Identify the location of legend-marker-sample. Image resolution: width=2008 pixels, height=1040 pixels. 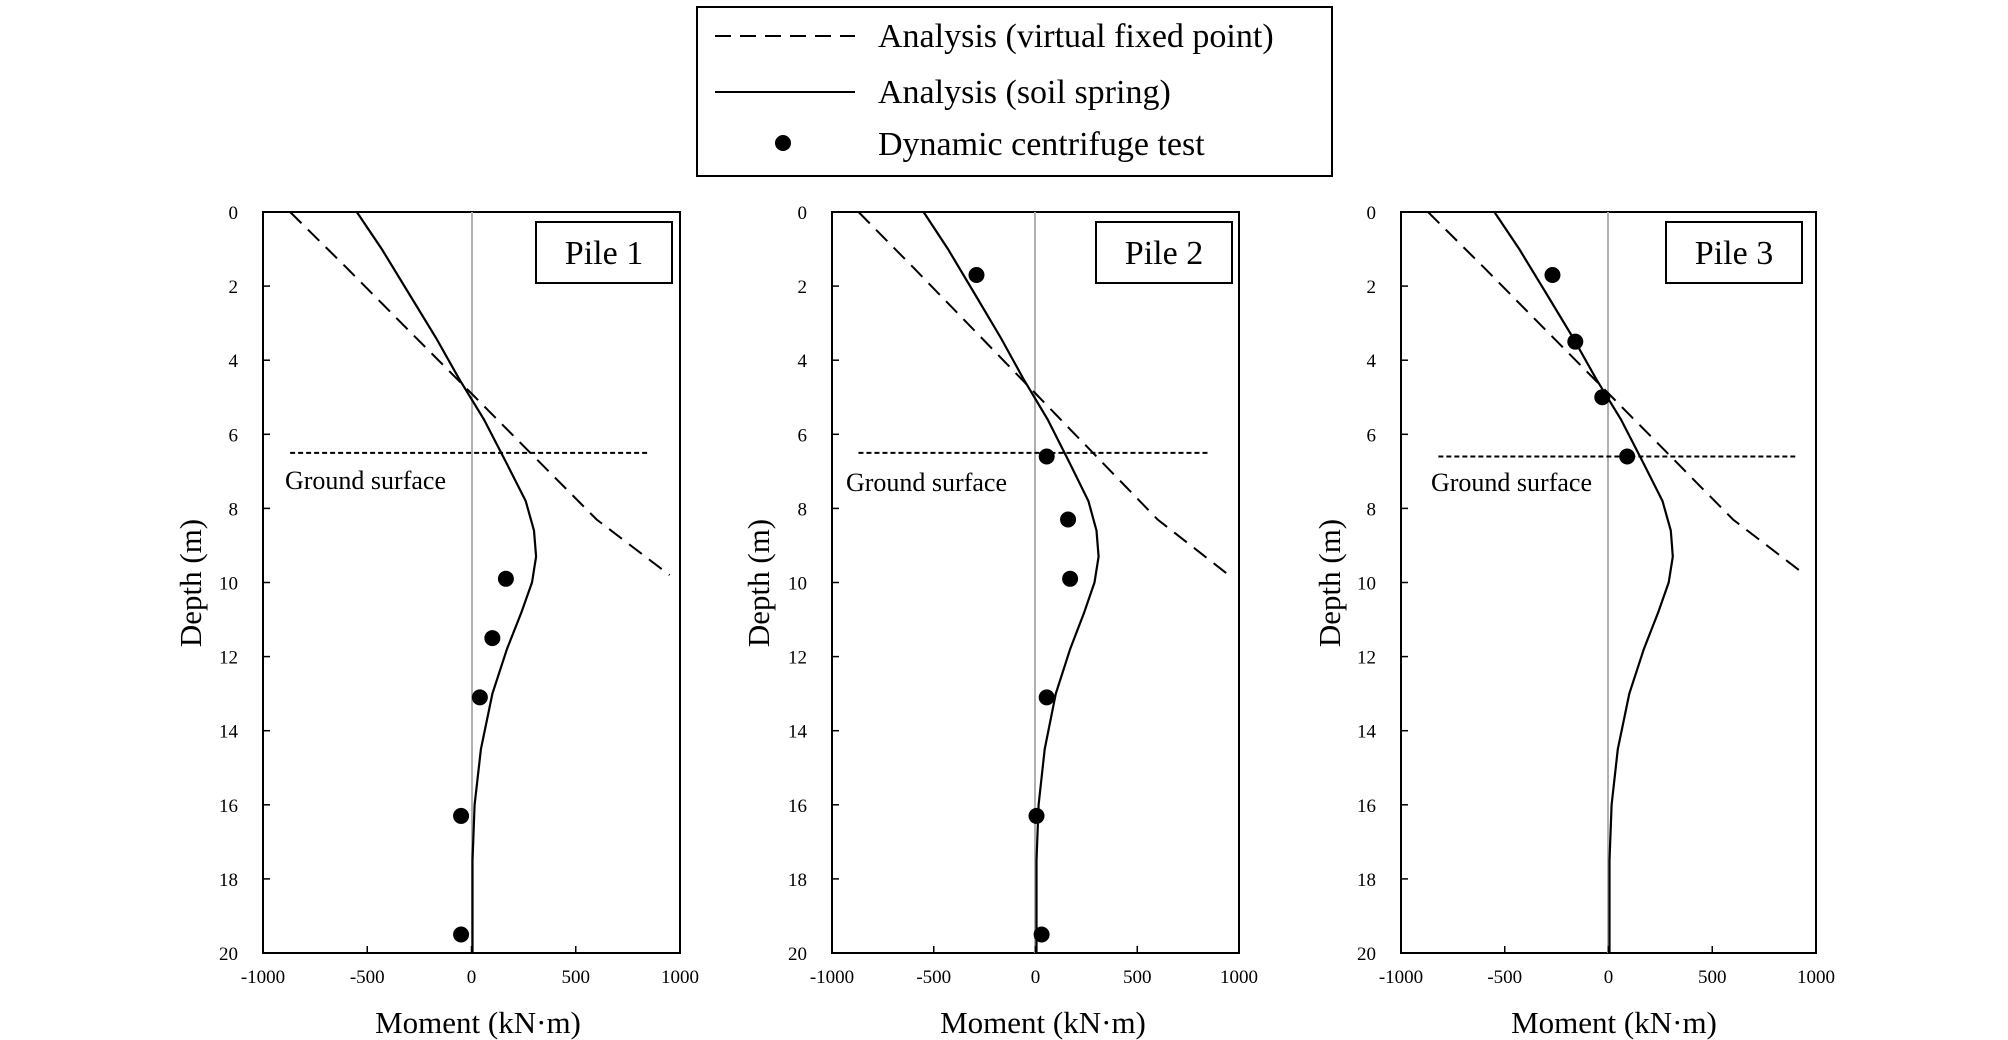
(783, 143).